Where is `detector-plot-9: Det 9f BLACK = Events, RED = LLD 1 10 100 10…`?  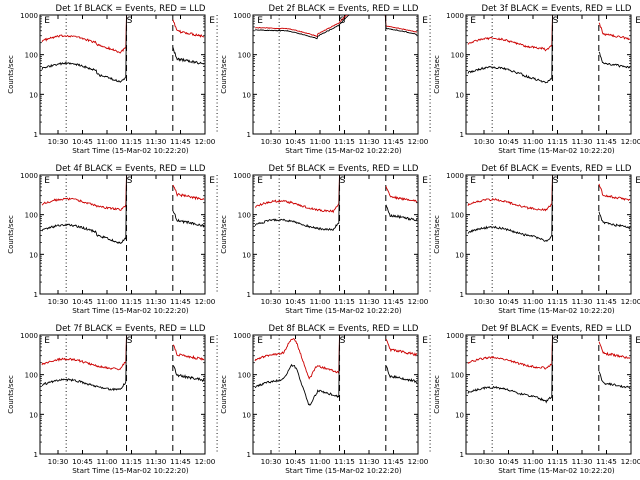
detector-plot-9: Det 9f BLACK = Events, RED = LLD 1 10 100 10… is located at coordinates (536, 399).